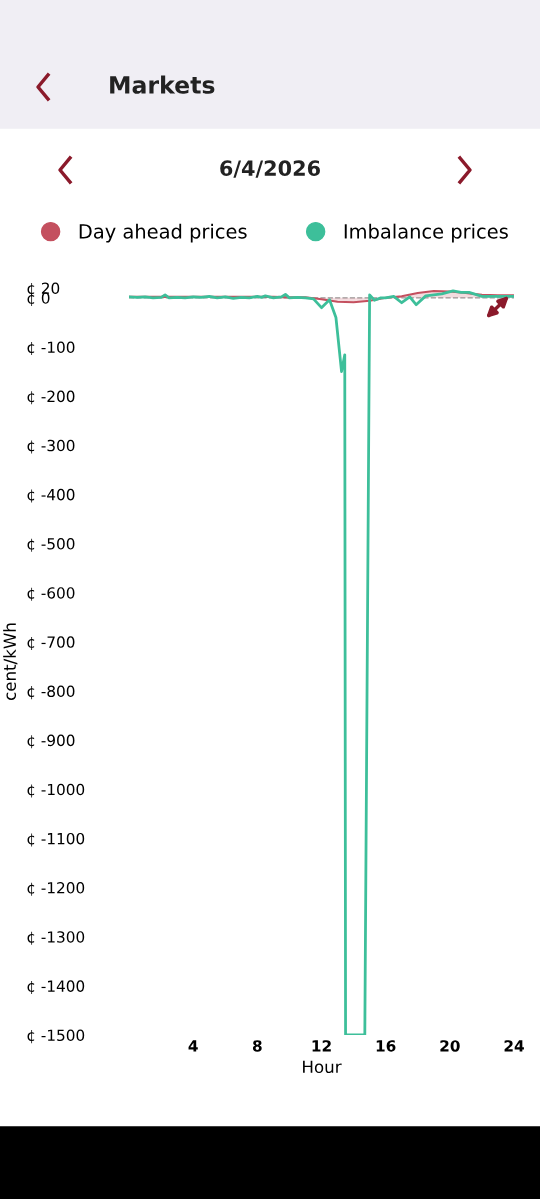 This screenshot has height=1199, width=540. Describe the element at coordinates (450, 1046) in the screenshot. I see `x-tick-label: 20` at that location.